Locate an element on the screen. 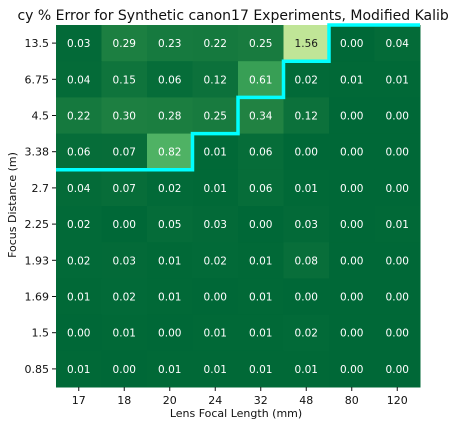  x-tick-label: 48 is located at coordinates (306, 400).